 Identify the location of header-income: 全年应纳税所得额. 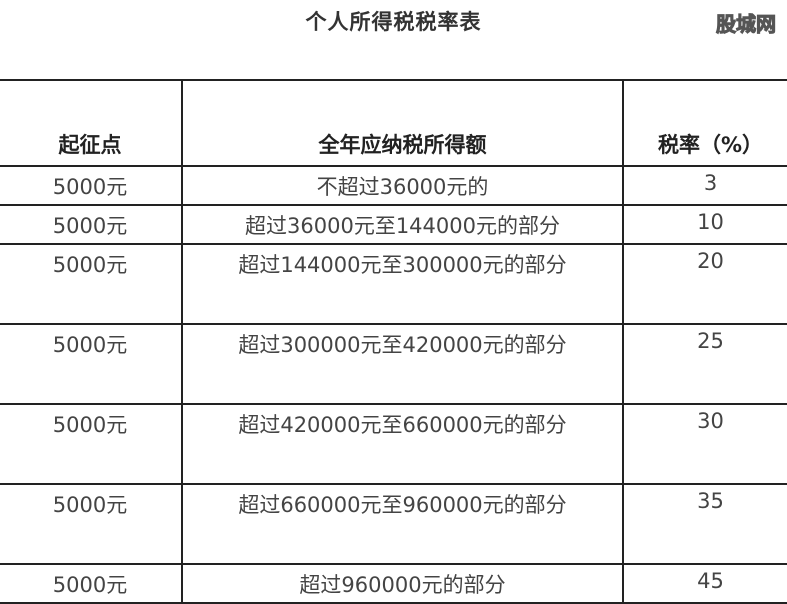
(402, 123).